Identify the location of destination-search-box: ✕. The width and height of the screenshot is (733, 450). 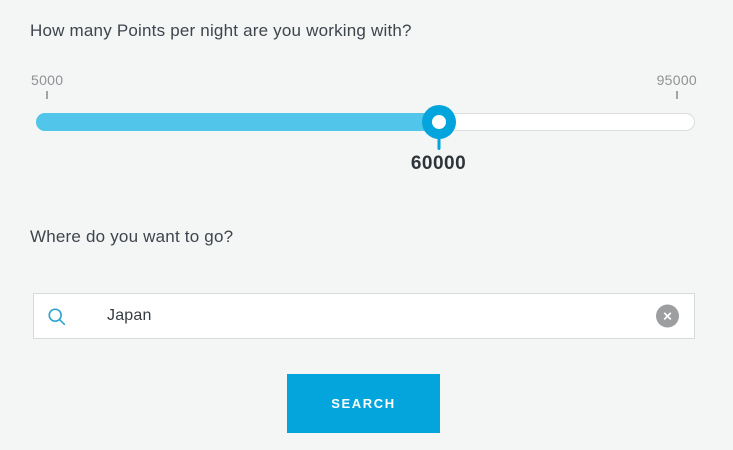
(364, 316).